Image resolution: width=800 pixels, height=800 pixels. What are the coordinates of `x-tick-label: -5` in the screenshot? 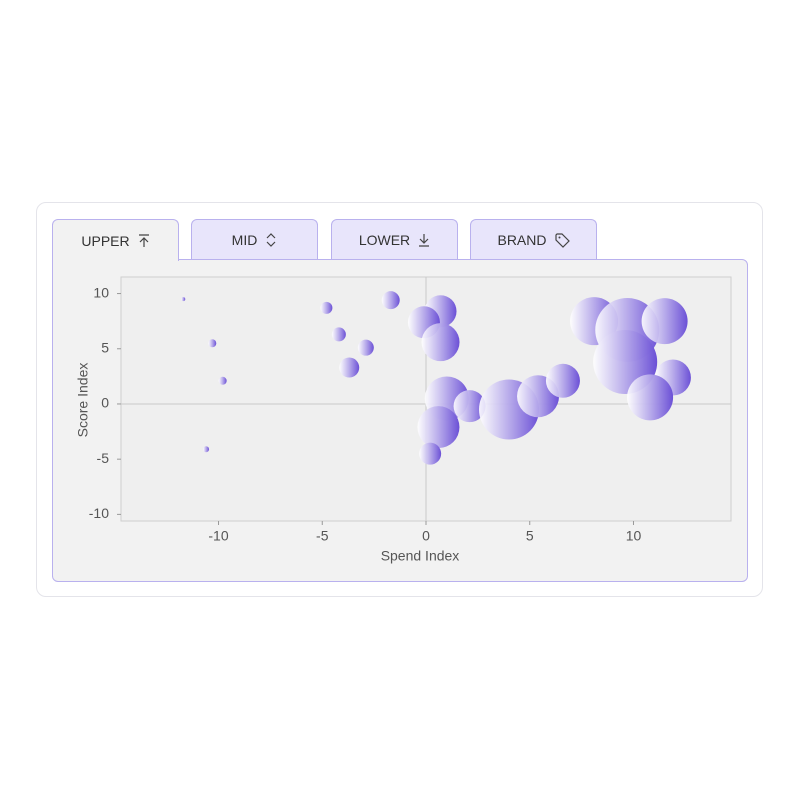 It's located at (322, 536).